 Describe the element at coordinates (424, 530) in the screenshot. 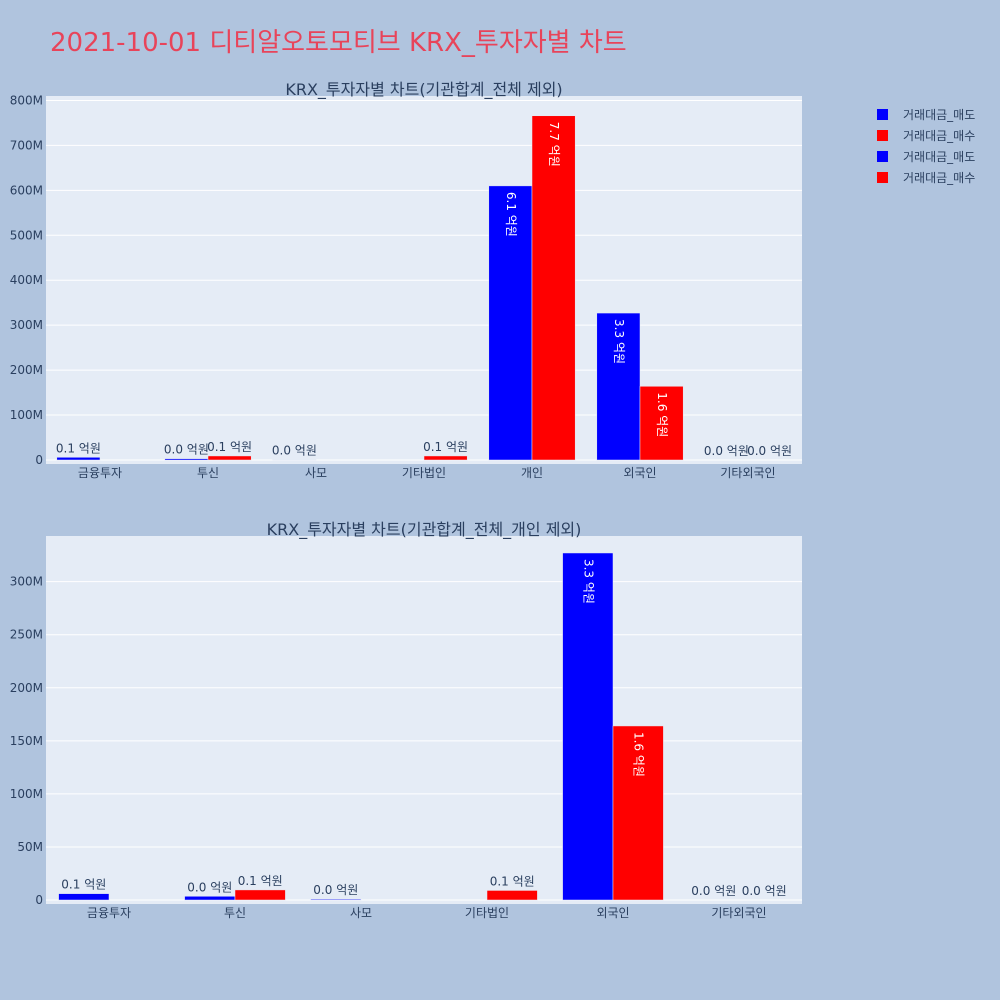

I see `chart-title: KRX_투자자별 차트(기관합계_전체_개인 제외)` at that location.